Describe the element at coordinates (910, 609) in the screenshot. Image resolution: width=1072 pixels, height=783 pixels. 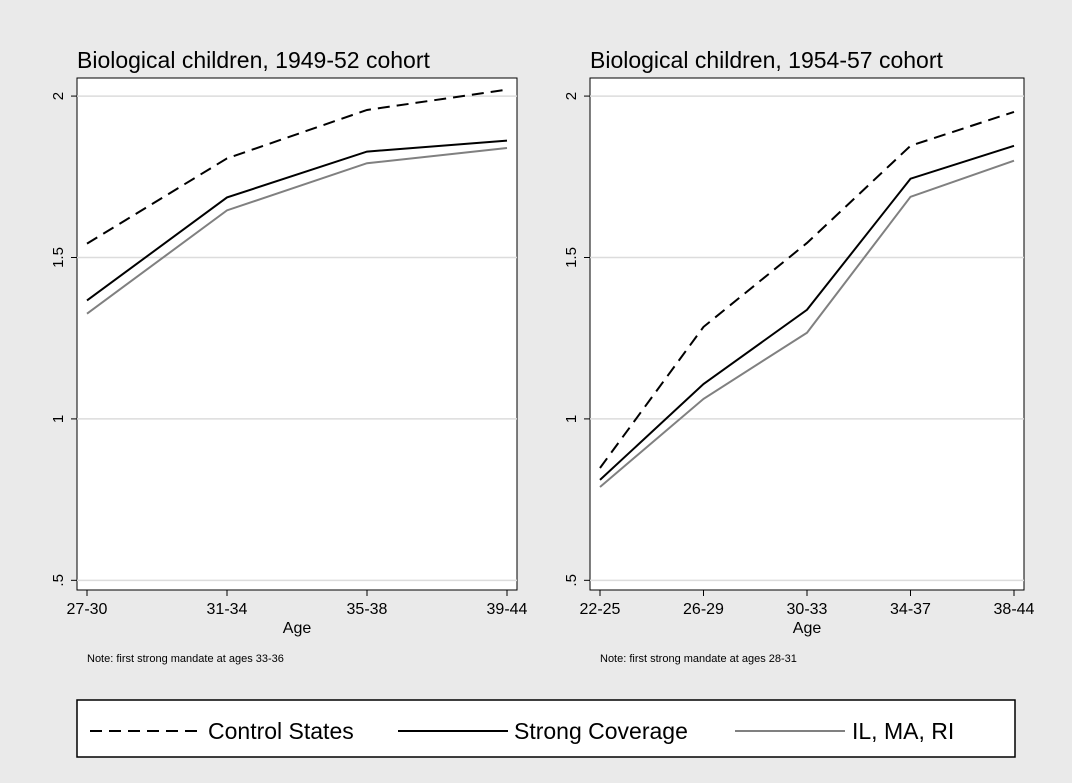
I see `x-tick-label: 34-37` at that location.